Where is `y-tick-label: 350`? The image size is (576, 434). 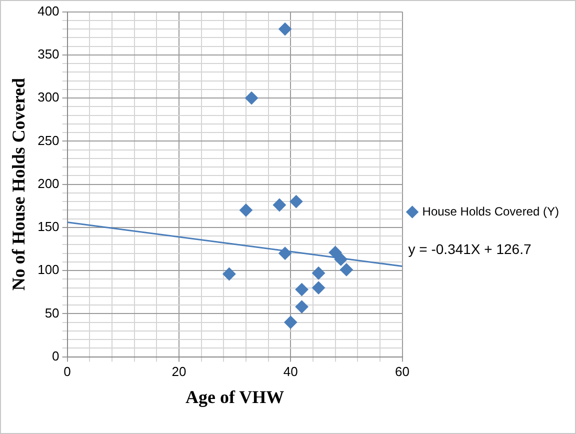
y-tick-label: 350 is located at coordinates (49, 54).